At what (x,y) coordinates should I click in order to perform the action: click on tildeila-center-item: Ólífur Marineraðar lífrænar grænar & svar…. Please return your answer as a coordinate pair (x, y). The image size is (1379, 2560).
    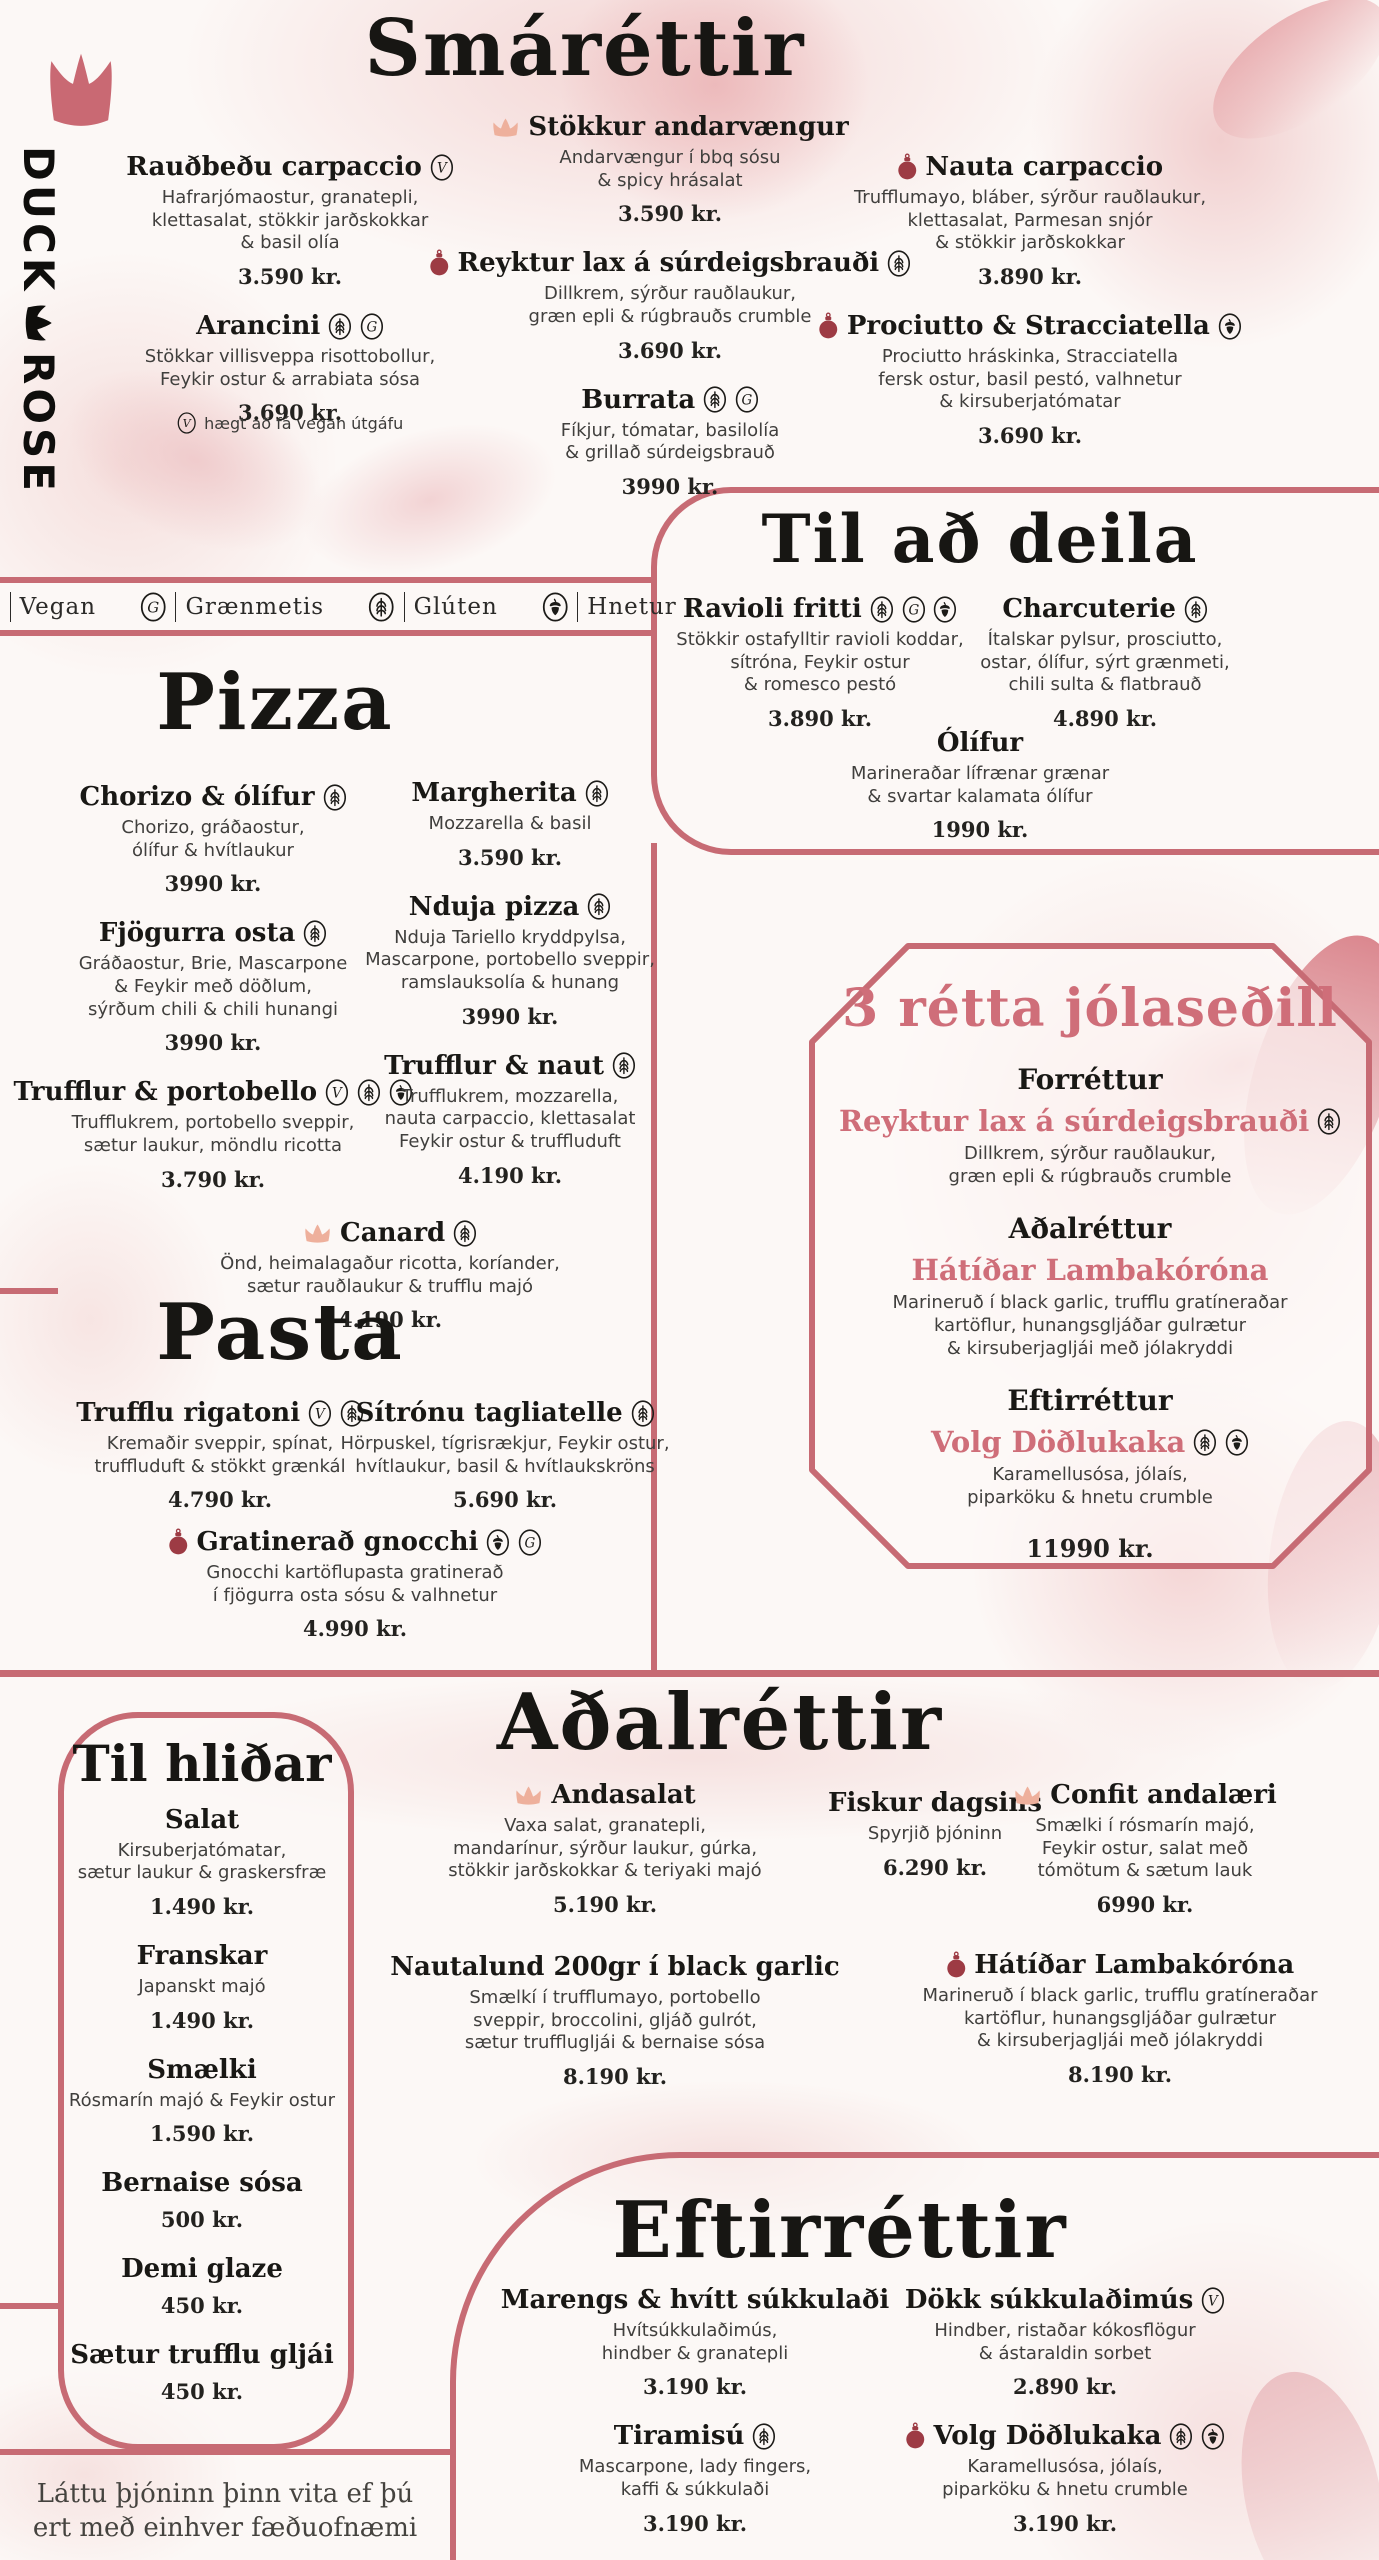
    Looking at the image, I should click on (980, 796).